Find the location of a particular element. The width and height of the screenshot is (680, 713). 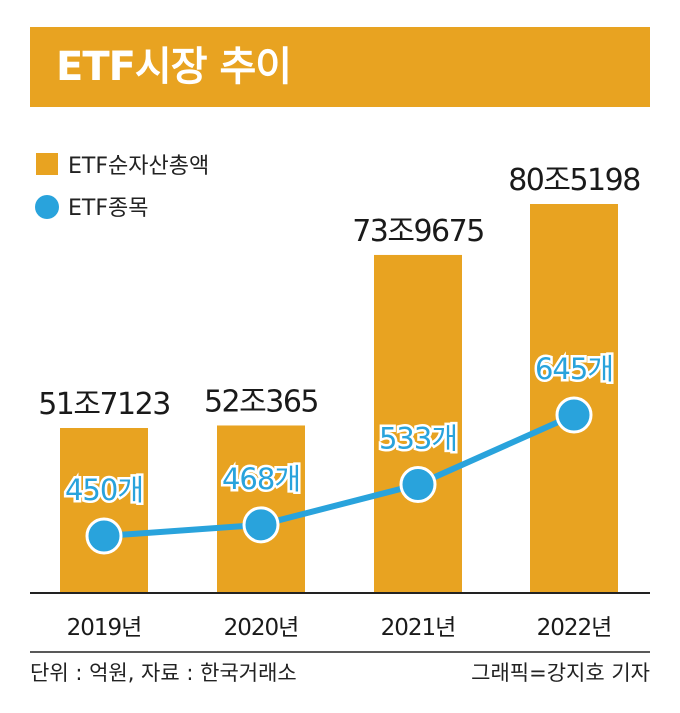

source-note: 단위 : 억원, 자료 : 한국거래소 is located at coordinates (163, 673).